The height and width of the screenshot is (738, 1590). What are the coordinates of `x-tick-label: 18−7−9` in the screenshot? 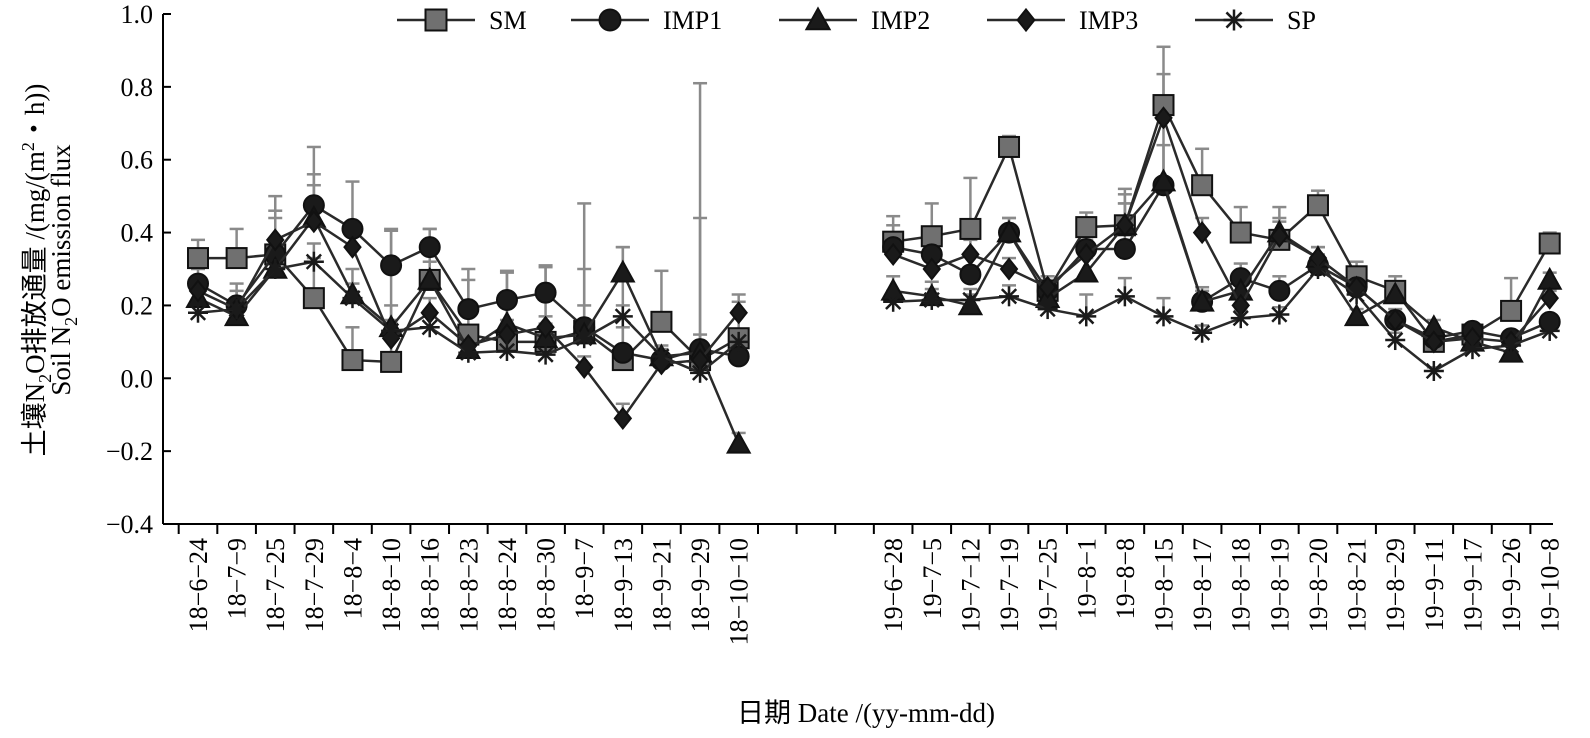 It's located at (237, 578).